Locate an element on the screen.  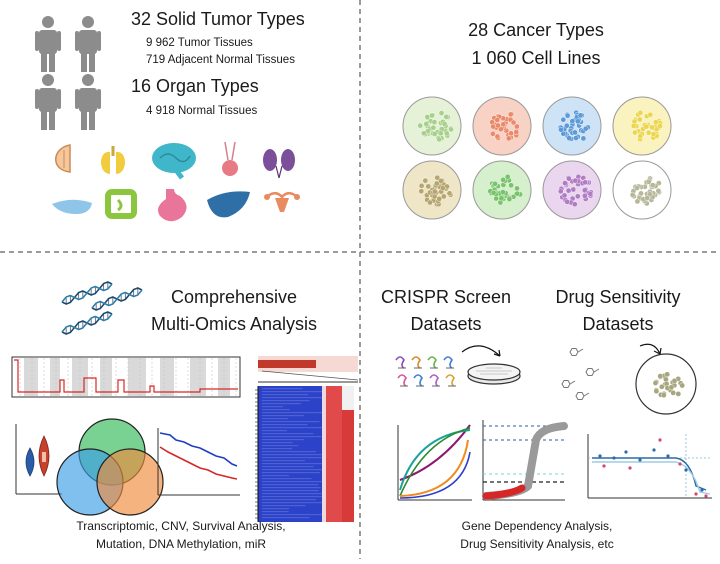
petri-dish-grid is located at coordinates (537, 158).